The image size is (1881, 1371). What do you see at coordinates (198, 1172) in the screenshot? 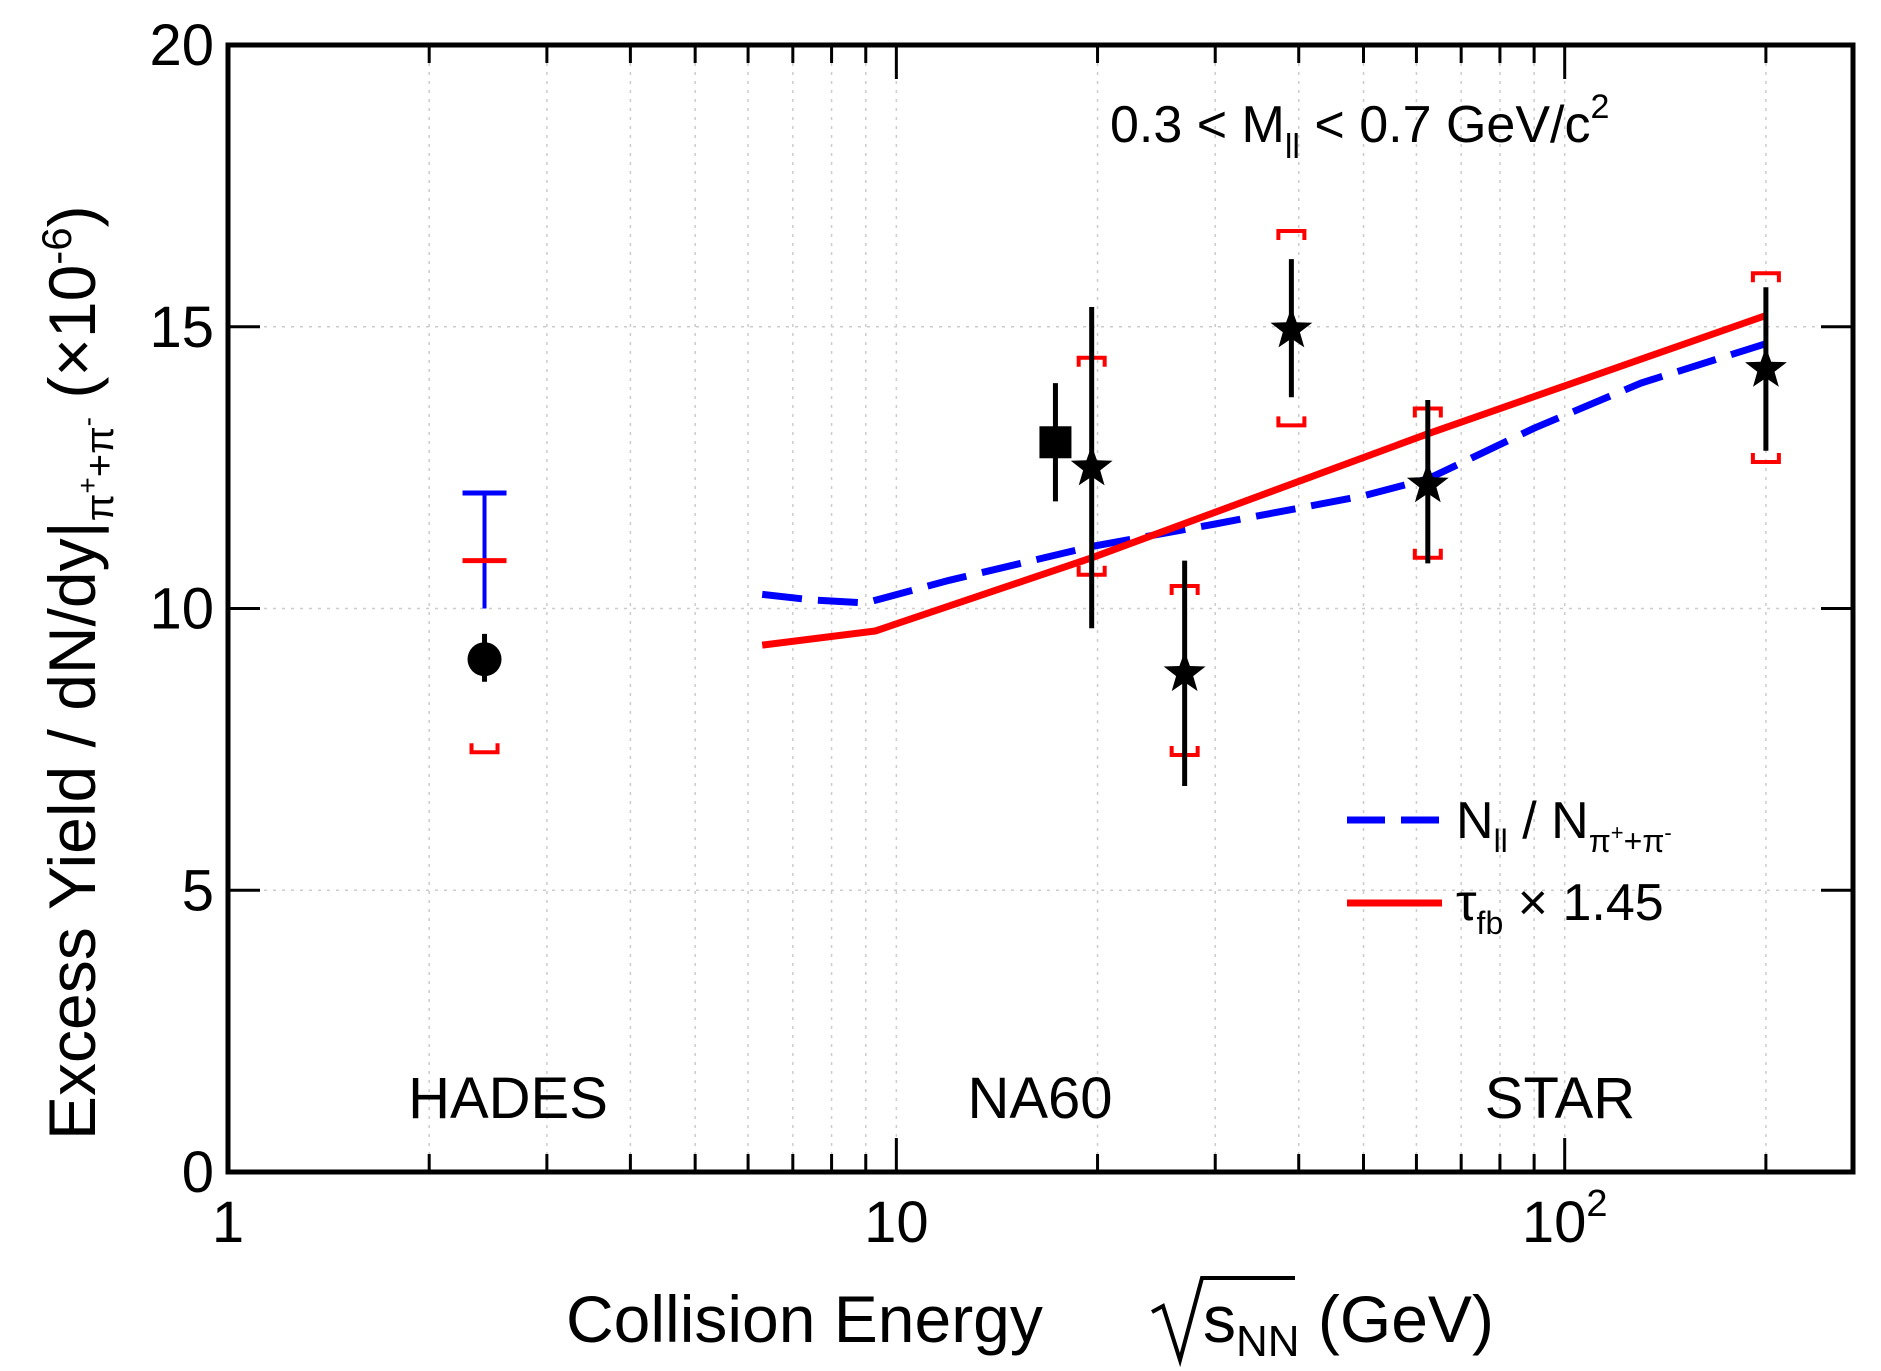
I see `y-tick-label: 0` at bounding box center [198, 1172].